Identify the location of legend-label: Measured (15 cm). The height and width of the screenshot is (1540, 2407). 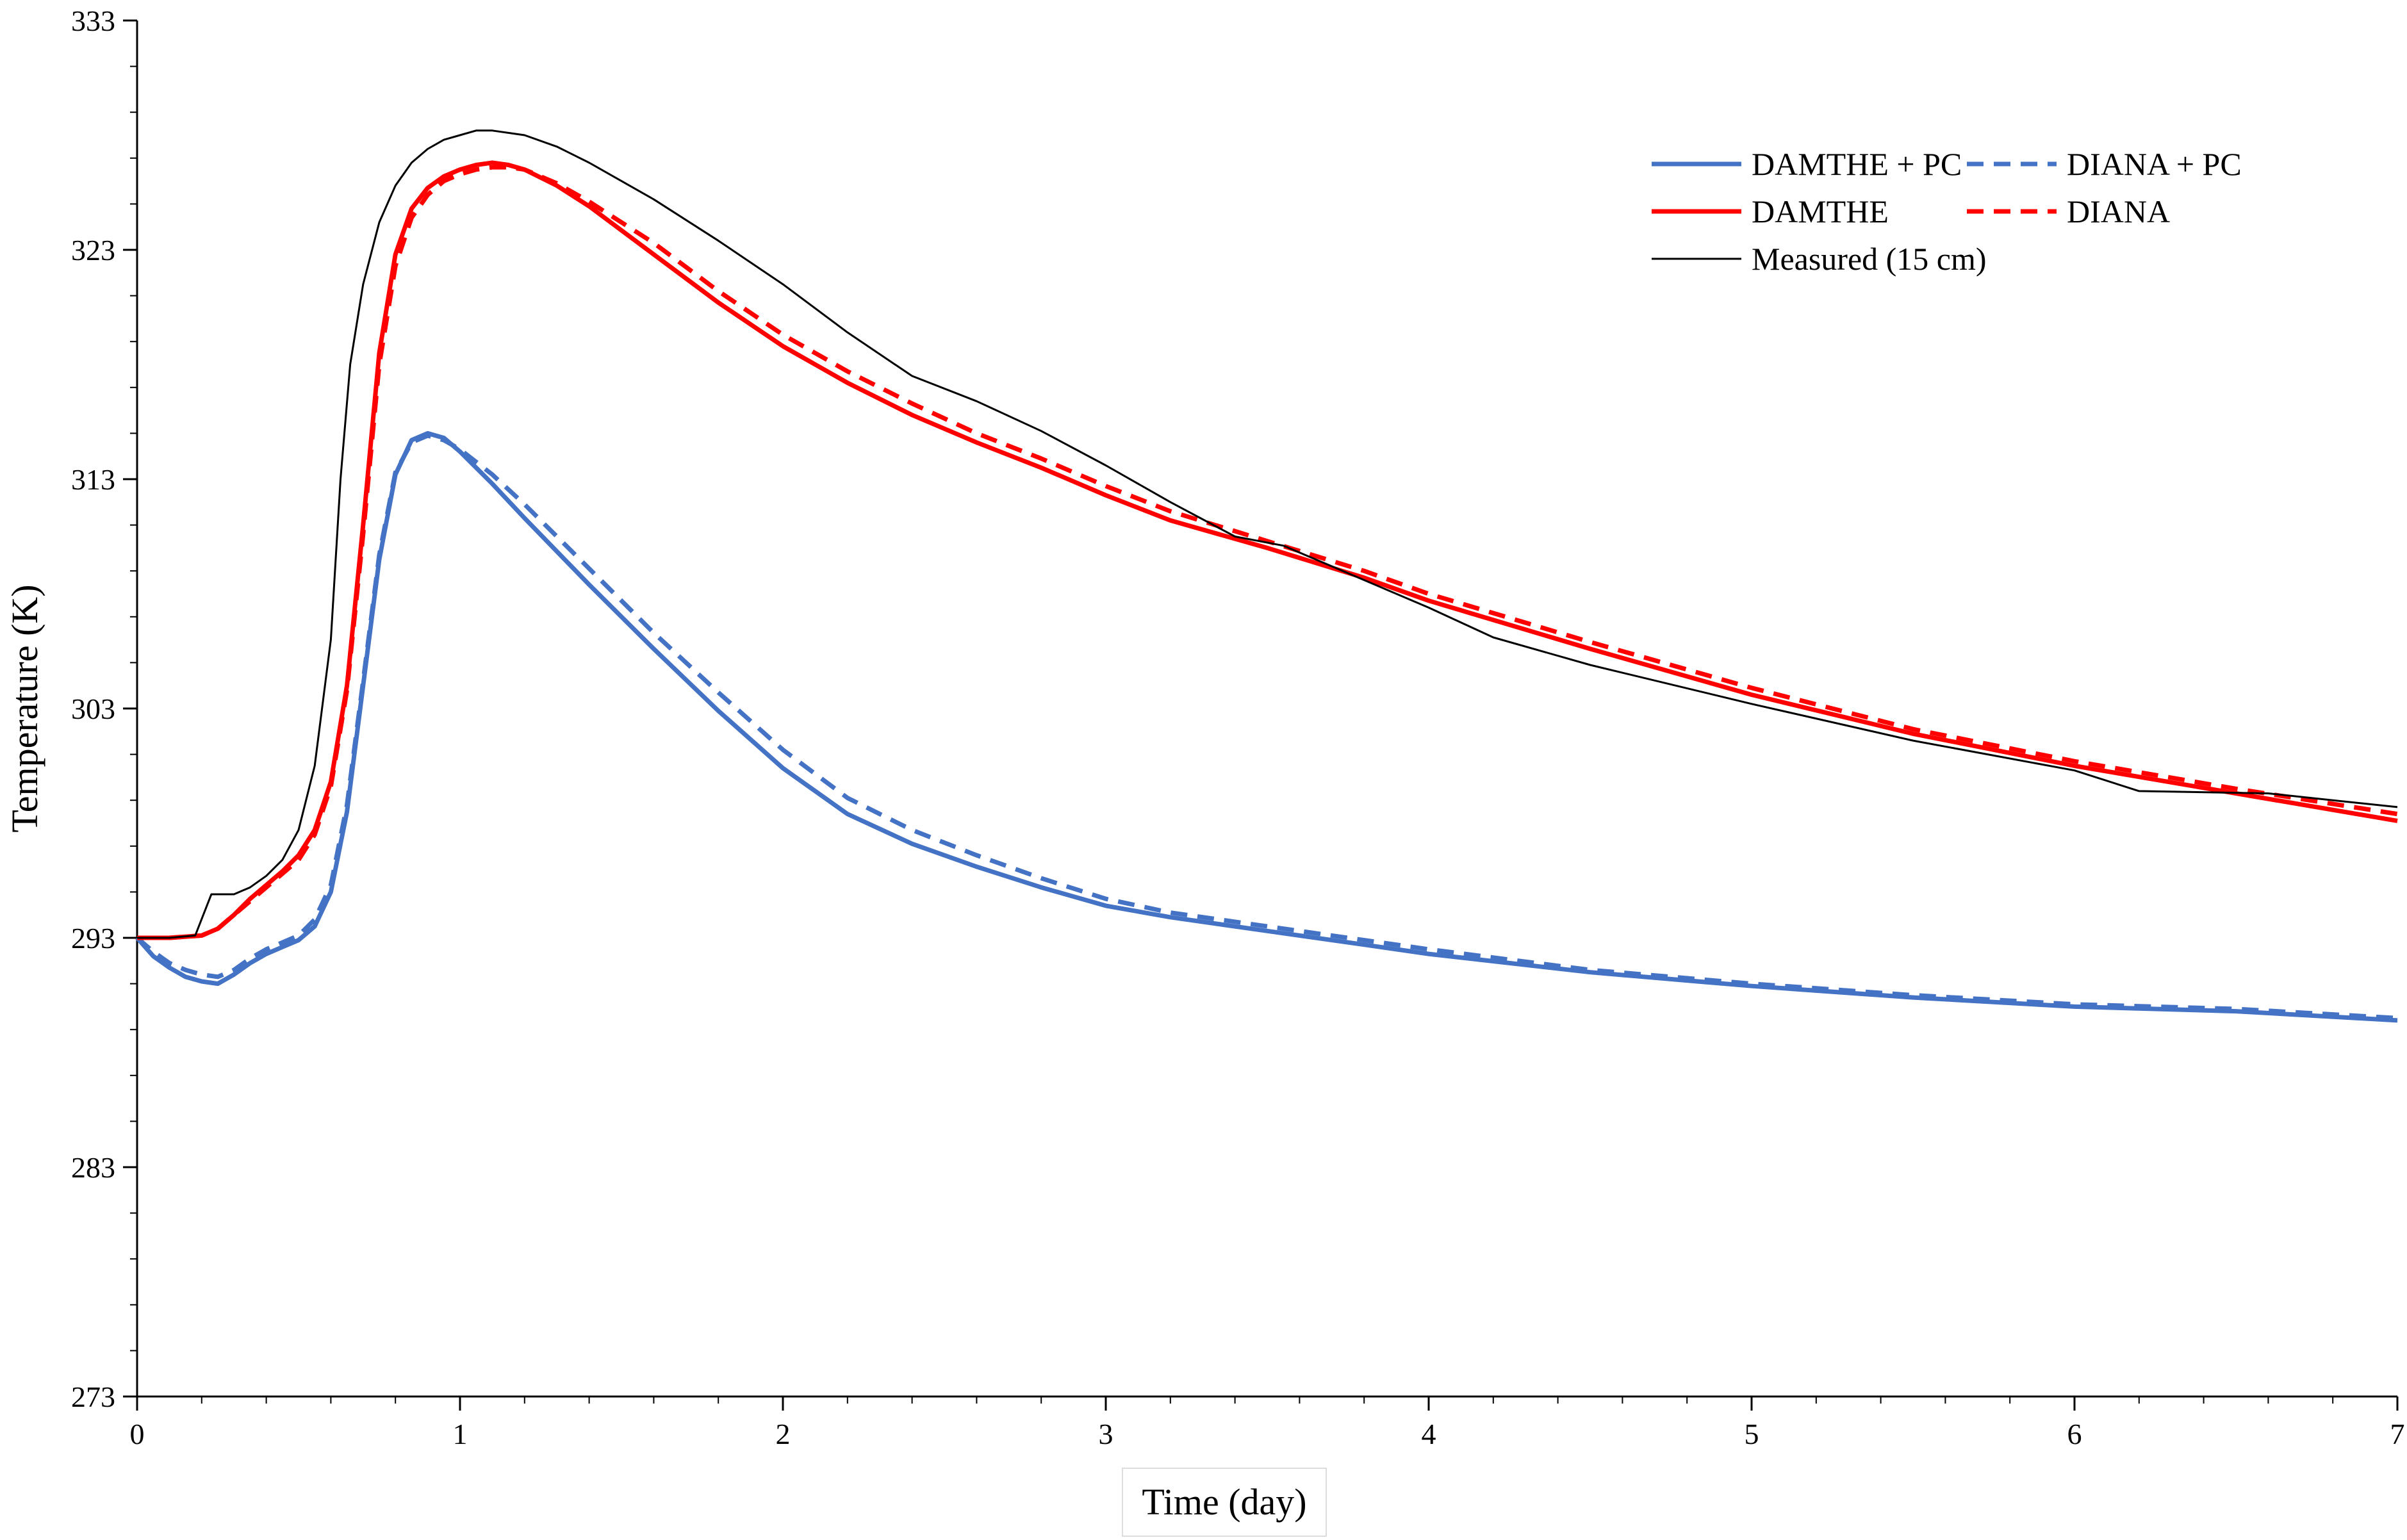
(1869, 259).